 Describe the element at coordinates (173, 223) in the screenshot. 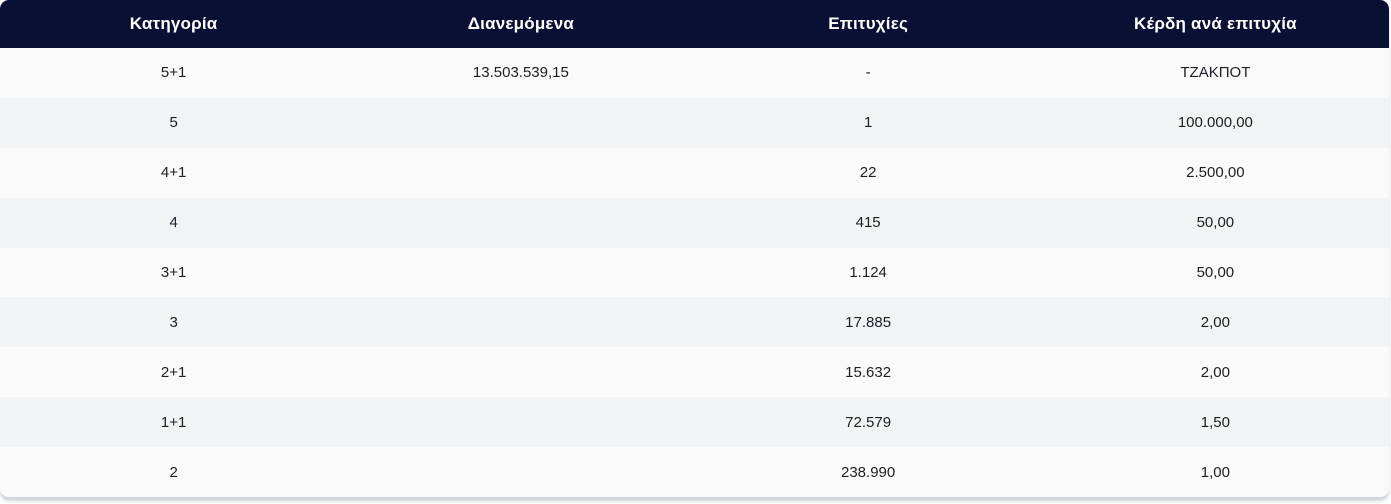

I see `cell-category: 4` at that location.